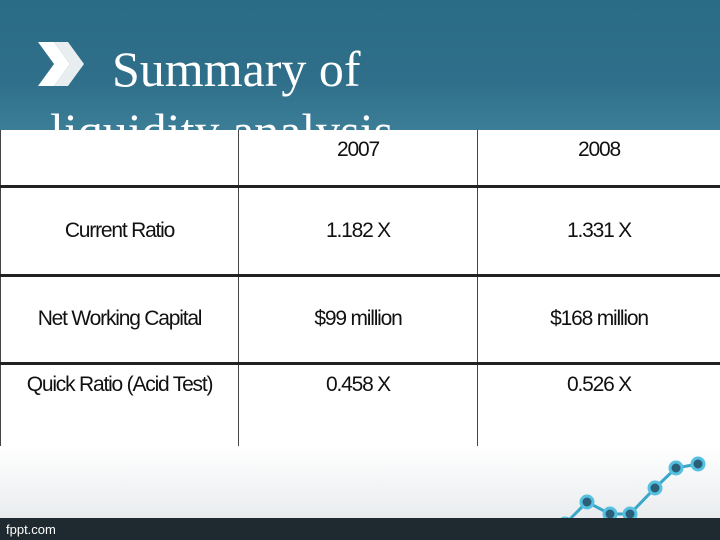 Image resolution: width=720 pixels, height=540 pixels. I want to click on footer-band, so click(360, 482).